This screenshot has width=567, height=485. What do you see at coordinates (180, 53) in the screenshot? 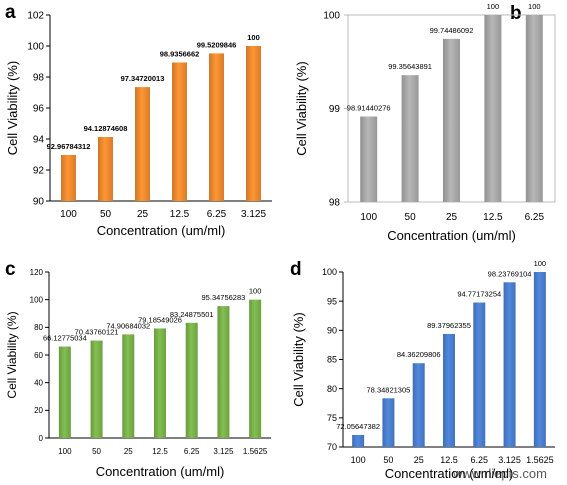
I see `data-label: 98.9356662` at bounding box center [180, 53].